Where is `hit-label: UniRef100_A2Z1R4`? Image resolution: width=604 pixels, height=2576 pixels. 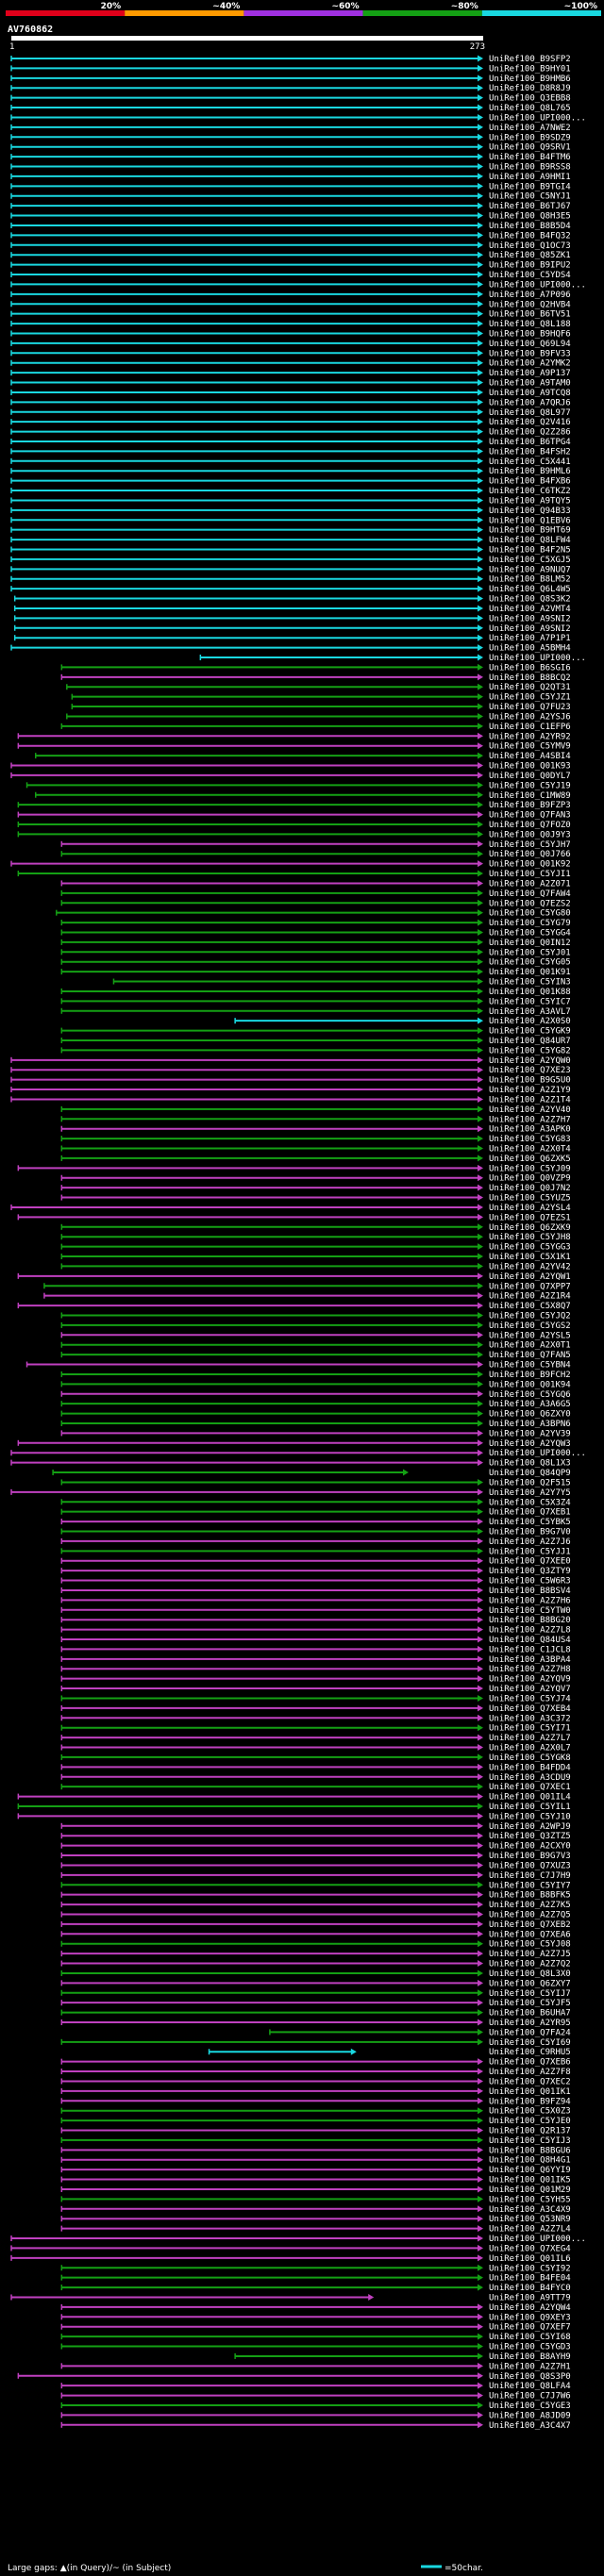 hit-label: UniRef100_A2Z1R4 is located at coordinates (530, 1297).